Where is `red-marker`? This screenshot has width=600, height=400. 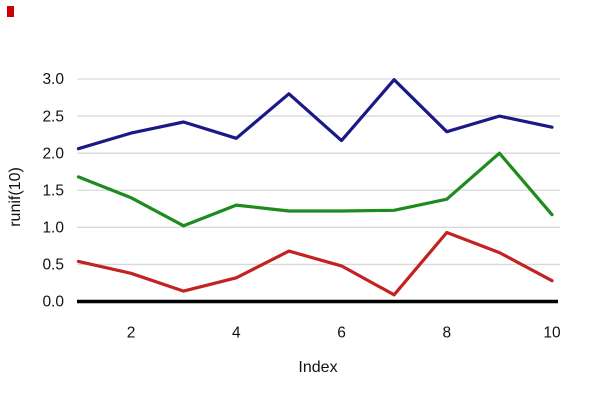
red-marker is located at coordinates (10, 11).